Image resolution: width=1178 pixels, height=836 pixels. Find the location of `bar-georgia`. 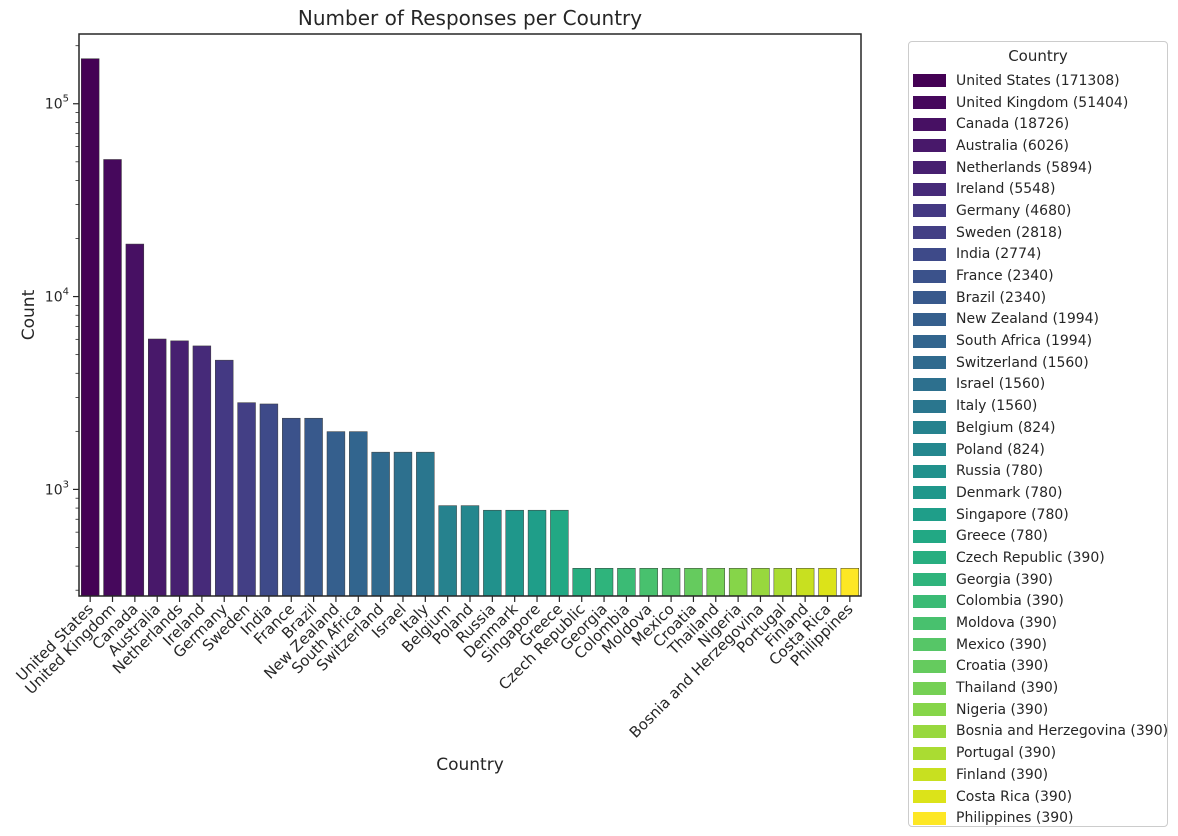

bar-georgia is located at coordinates (604, 582).